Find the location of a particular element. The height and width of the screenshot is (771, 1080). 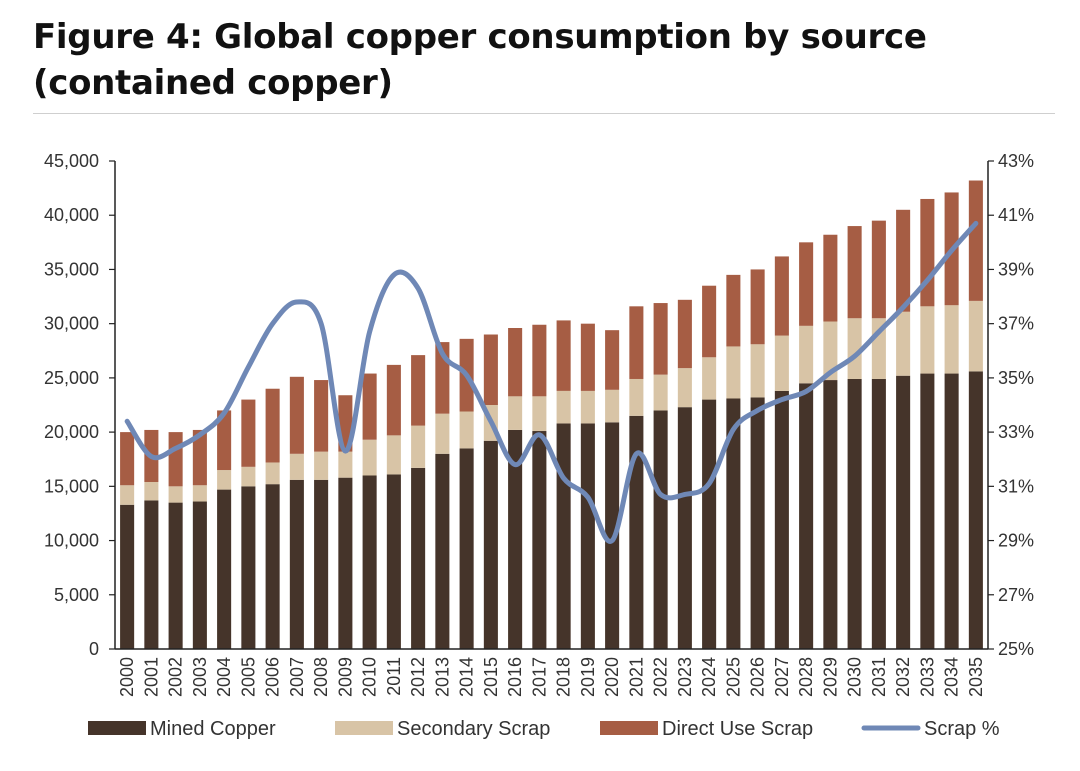

bar-direct-use-scrap-2035 is located at coordinates (975, 240).